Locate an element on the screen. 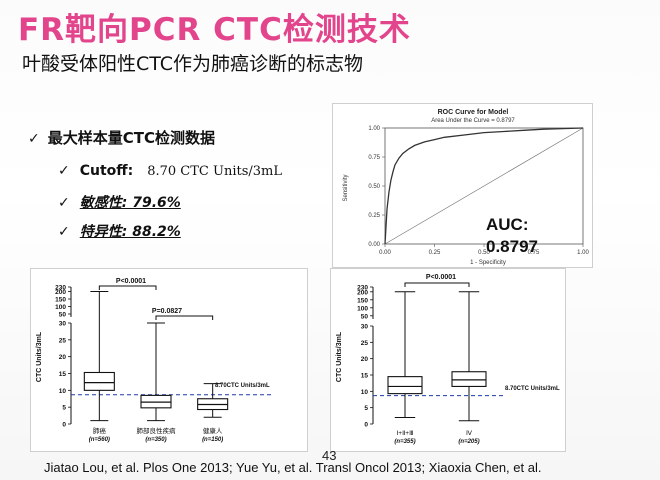 The width and height of the screenshot is (660, 480). box1-annotation-2: P=0.0827 is located at coordinates (167, 311).